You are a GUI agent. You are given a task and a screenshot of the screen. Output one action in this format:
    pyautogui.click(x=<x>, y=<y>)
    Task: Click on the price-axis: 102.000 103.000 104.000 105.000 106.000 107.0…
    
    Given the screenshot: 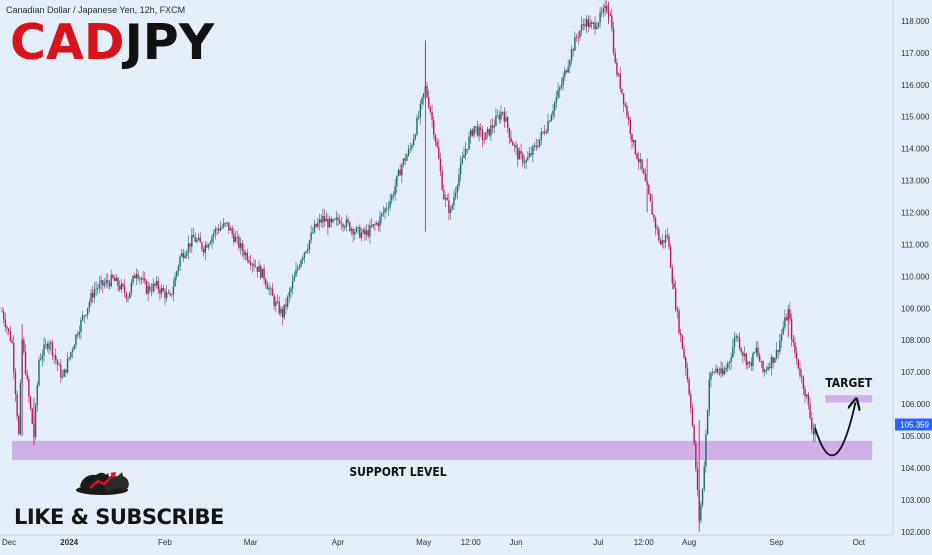 What is the action you would take?
    pyautogui.click(x=913, y=277)
    